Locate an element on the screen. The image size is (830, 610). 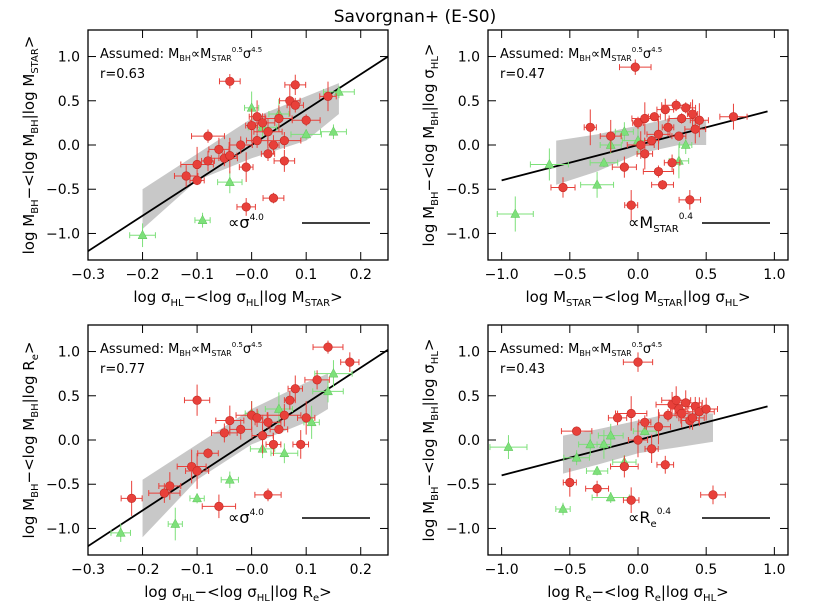
ylabel-sub: STAR is located at coordinates (35, 61).